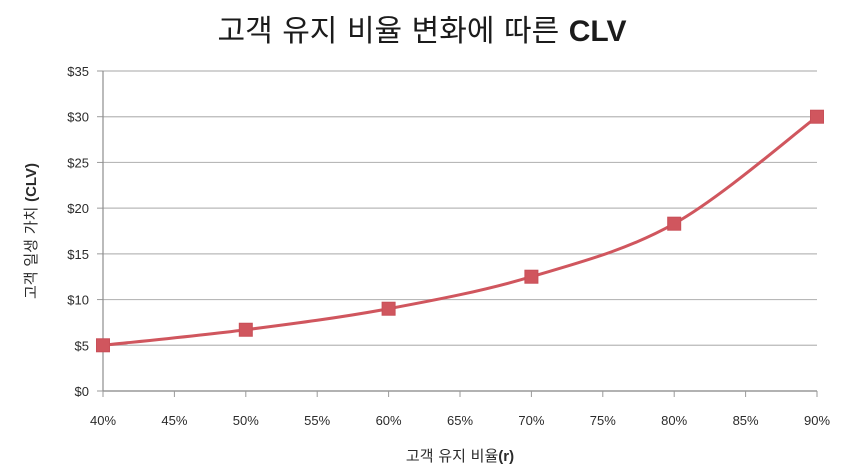  What do you see at coordinates (603, 420) in the screenshot?
I see `x-tick-label: 75%` at bounding box center [603, 420].